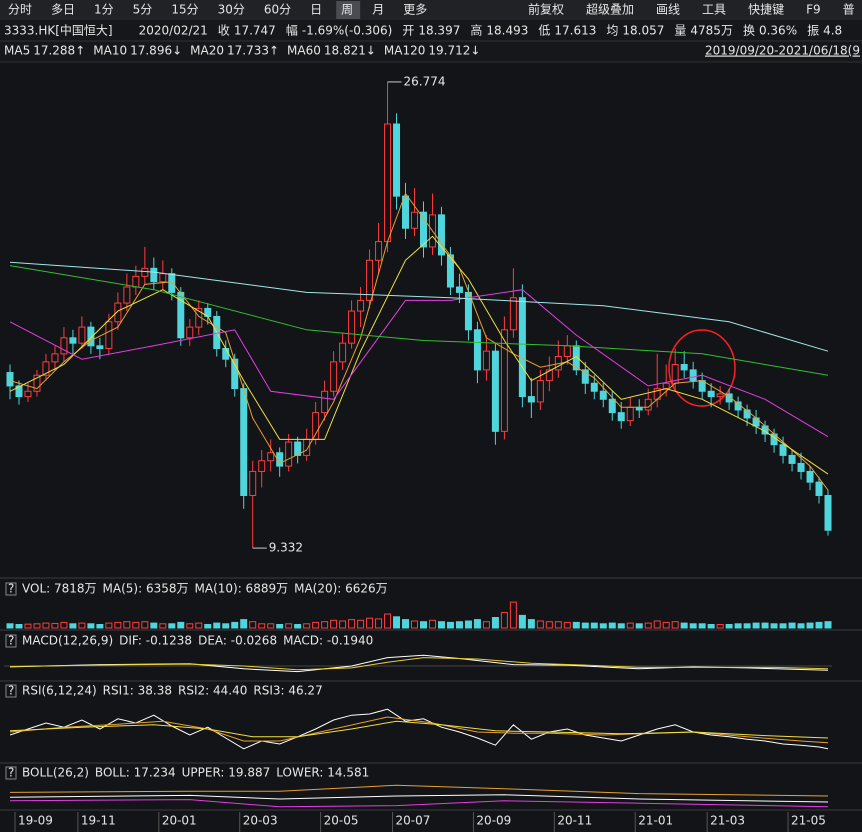  I want to click on x-tick-label: 21-03, so click(727, 821).